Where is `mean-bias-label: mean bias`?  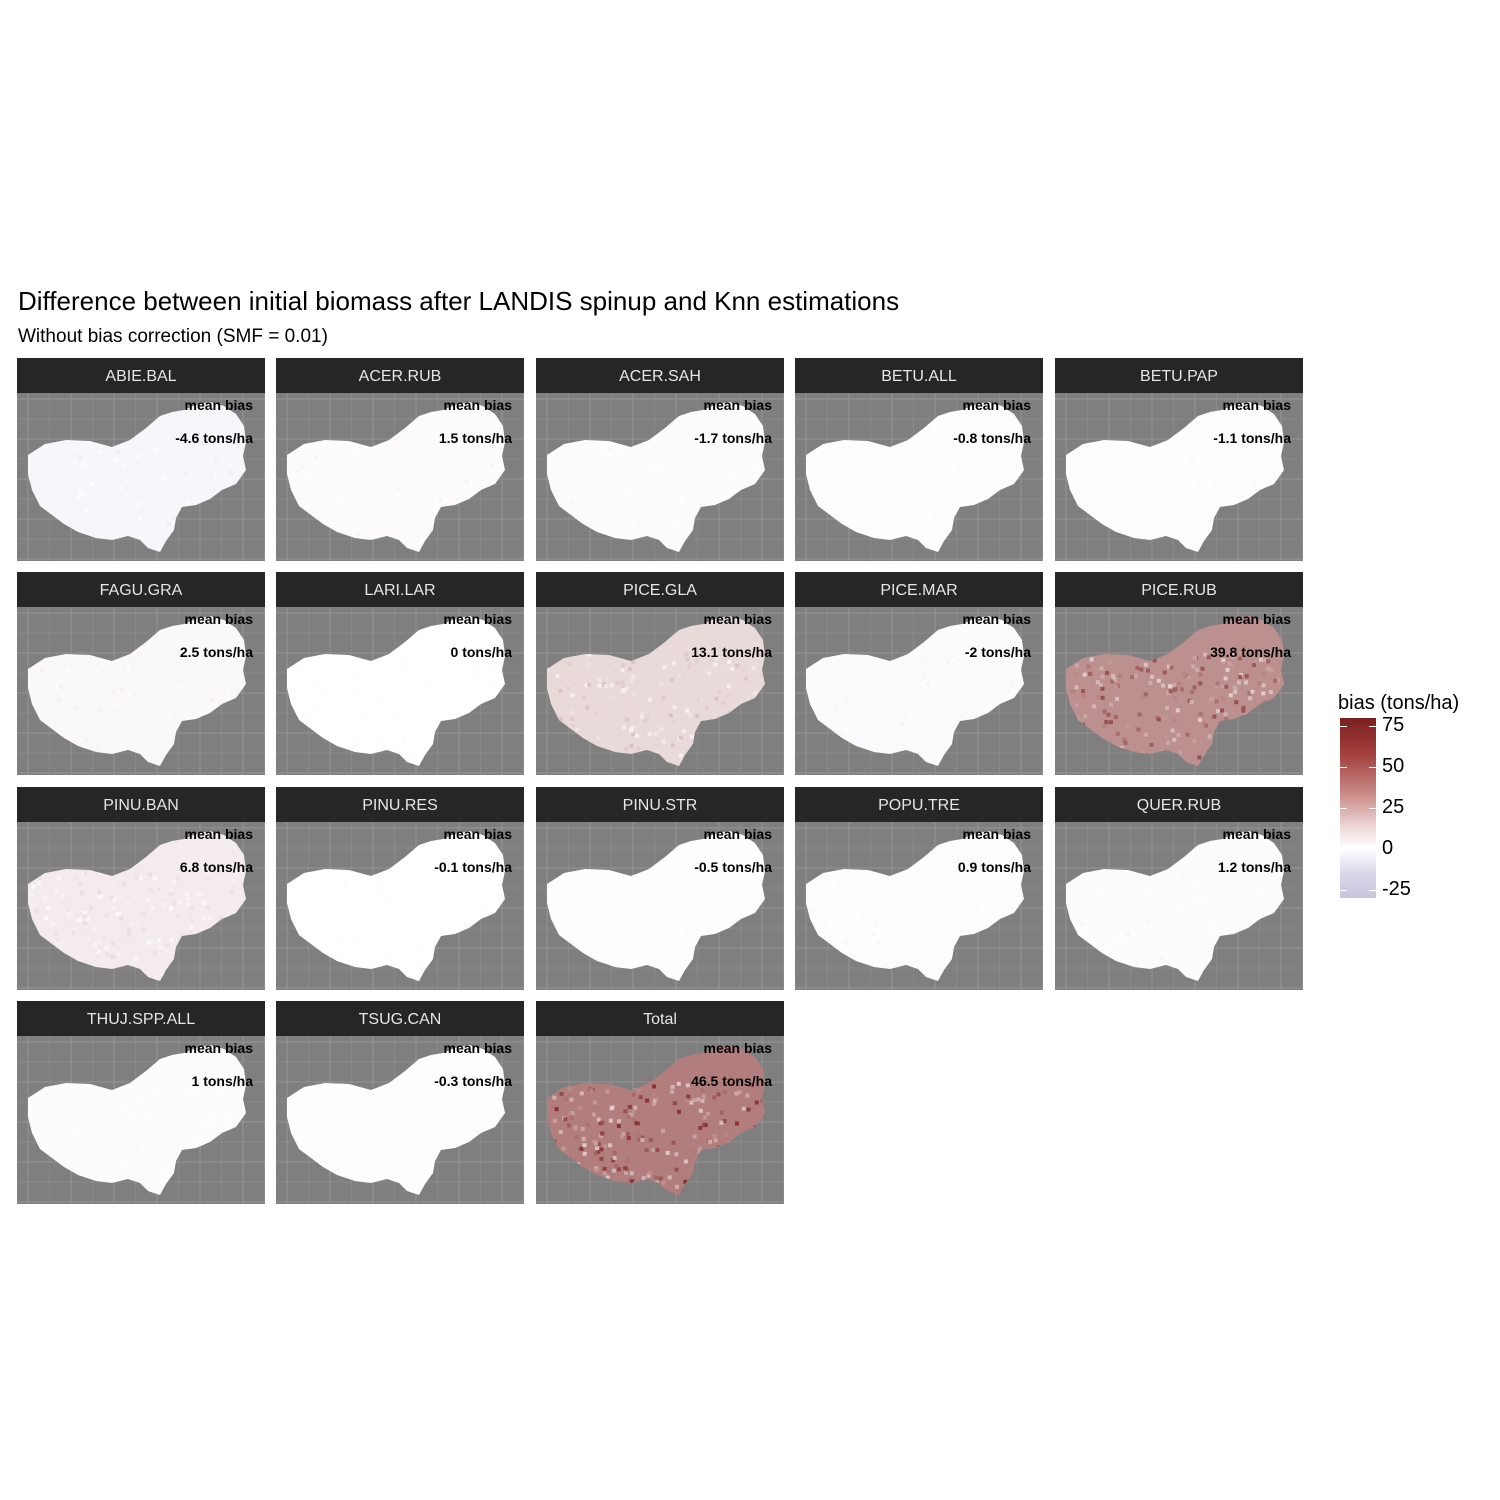 mean-bias-label: mean bias is located at coordinates (218, 405).